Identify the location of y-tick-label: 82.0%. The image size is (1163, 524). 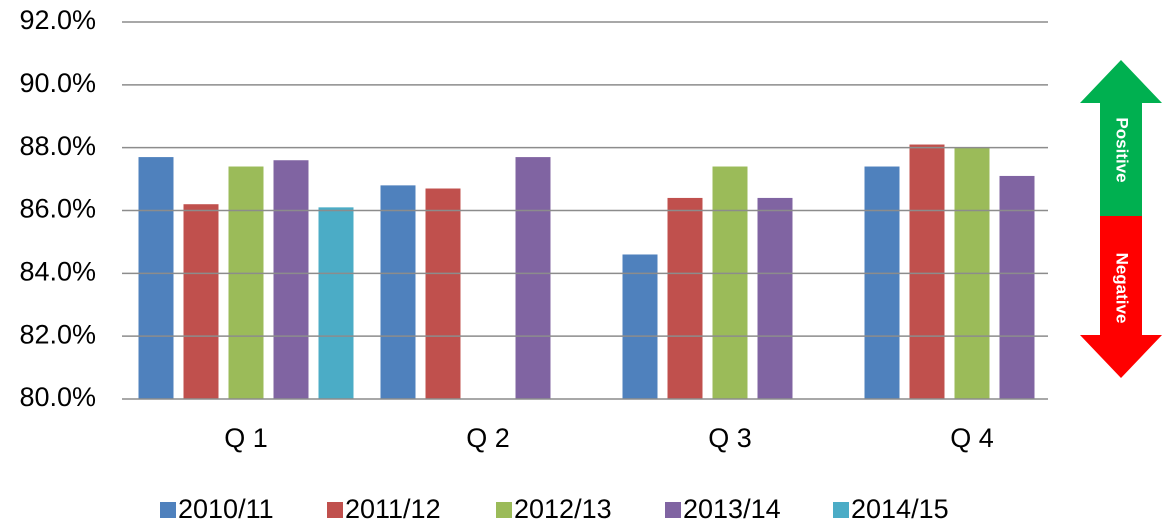
(57, 334).